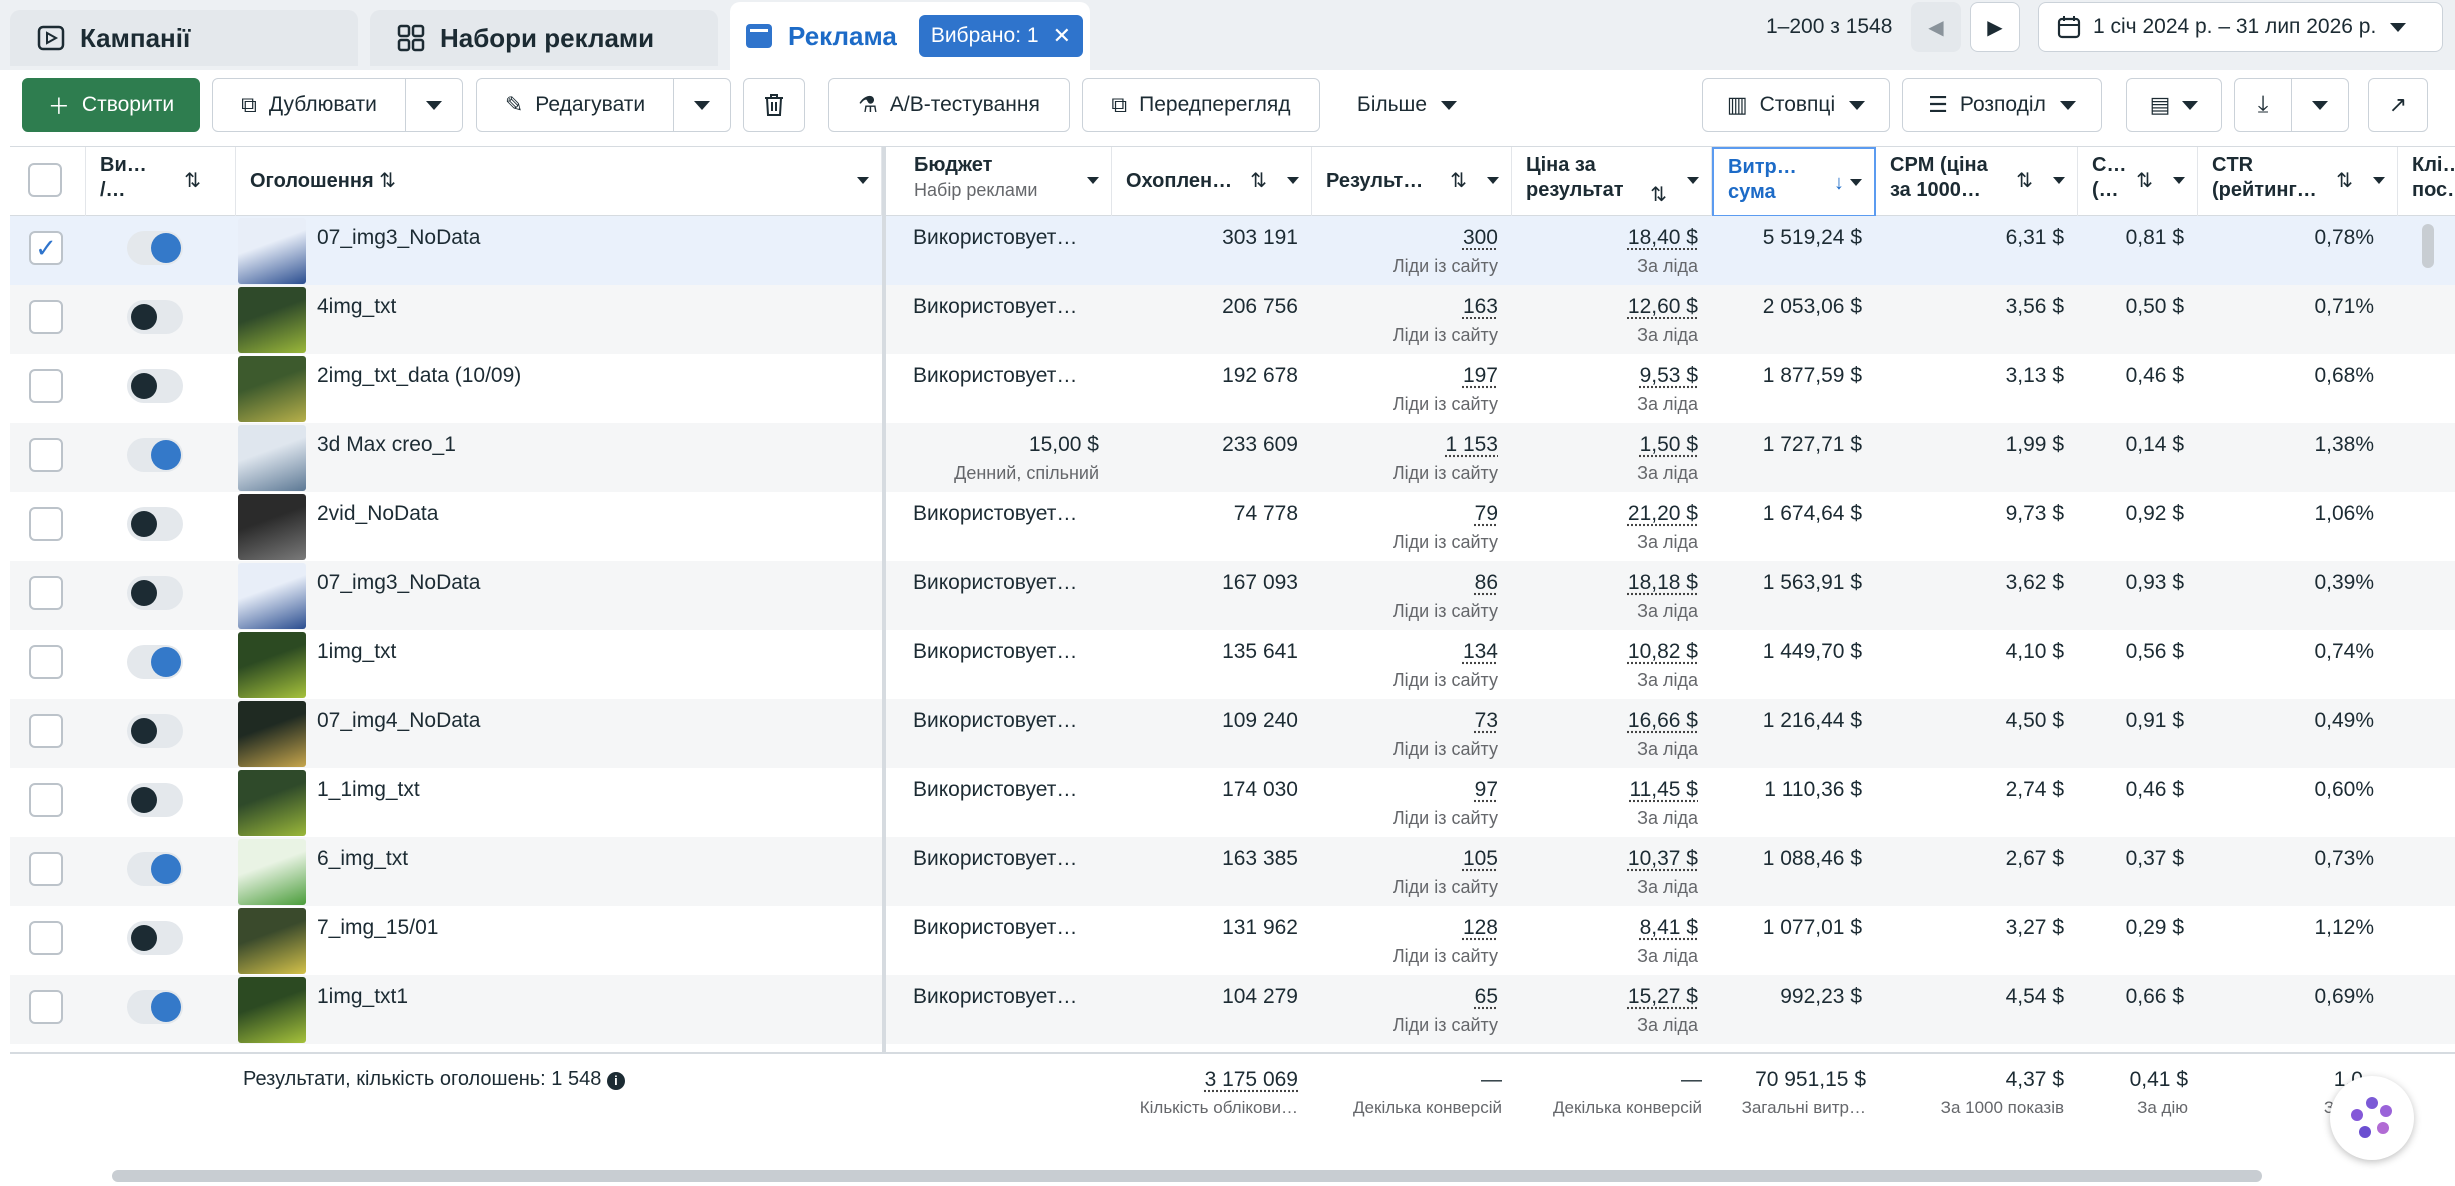  Describe the element at coordinates (559, 182) in the screenshot. I see `header-ad-name: Оголошення ⇅` at that location.